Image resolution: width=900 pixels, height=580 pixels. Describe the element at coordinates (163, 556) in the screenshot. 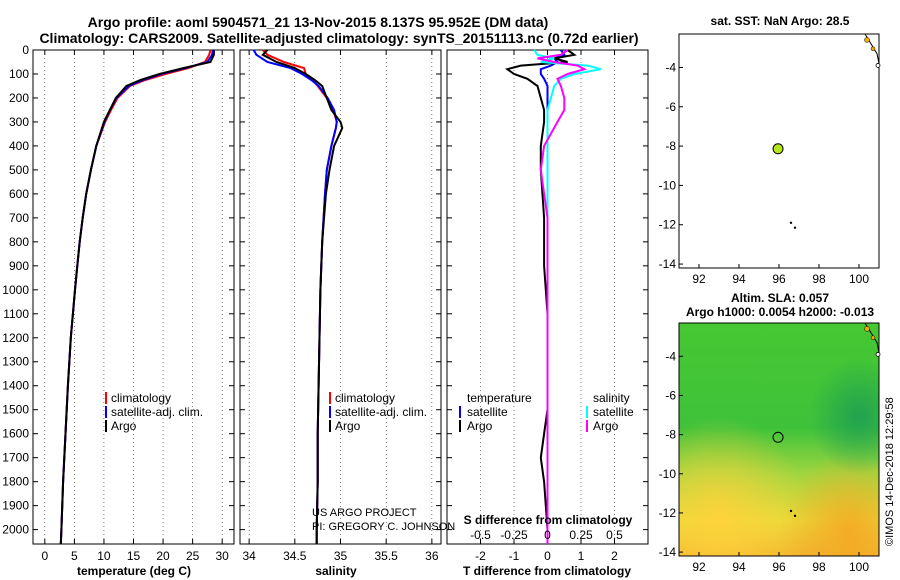

I see `temperature-x-tick-label: 20` at that location.